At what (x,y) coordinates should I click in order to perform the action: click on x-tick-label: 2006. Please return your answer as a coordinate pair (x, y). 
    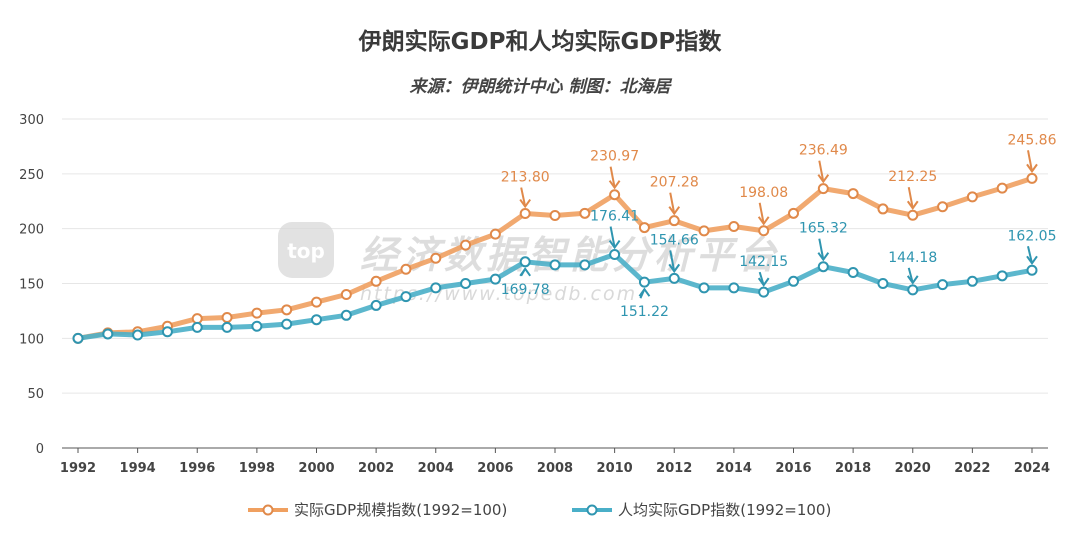
    Looking at the image, I should click on (495, 468).